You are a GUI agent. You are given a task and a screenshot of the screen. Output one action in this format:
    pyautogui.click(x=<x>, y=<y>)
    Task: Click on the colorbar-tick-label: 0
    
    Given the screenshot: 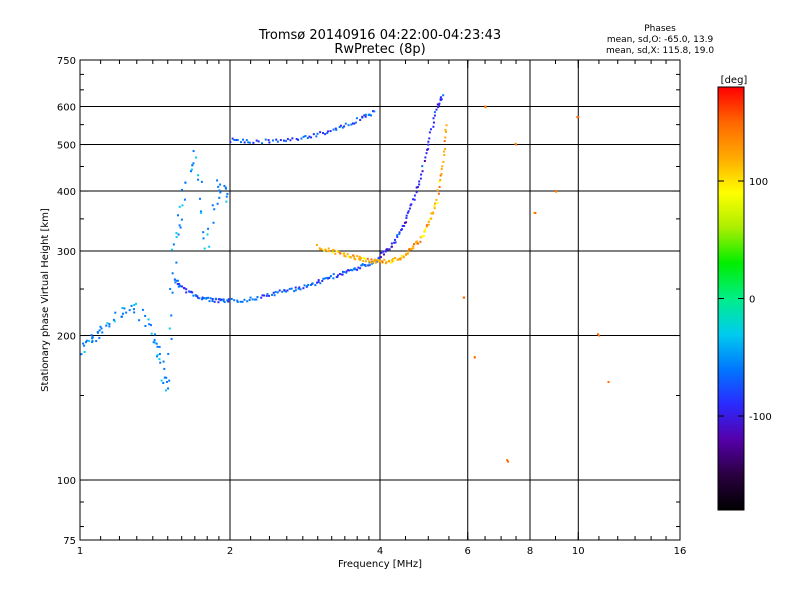 What is the action you would take?
    pyautogui.click(x=752, y=300)
    